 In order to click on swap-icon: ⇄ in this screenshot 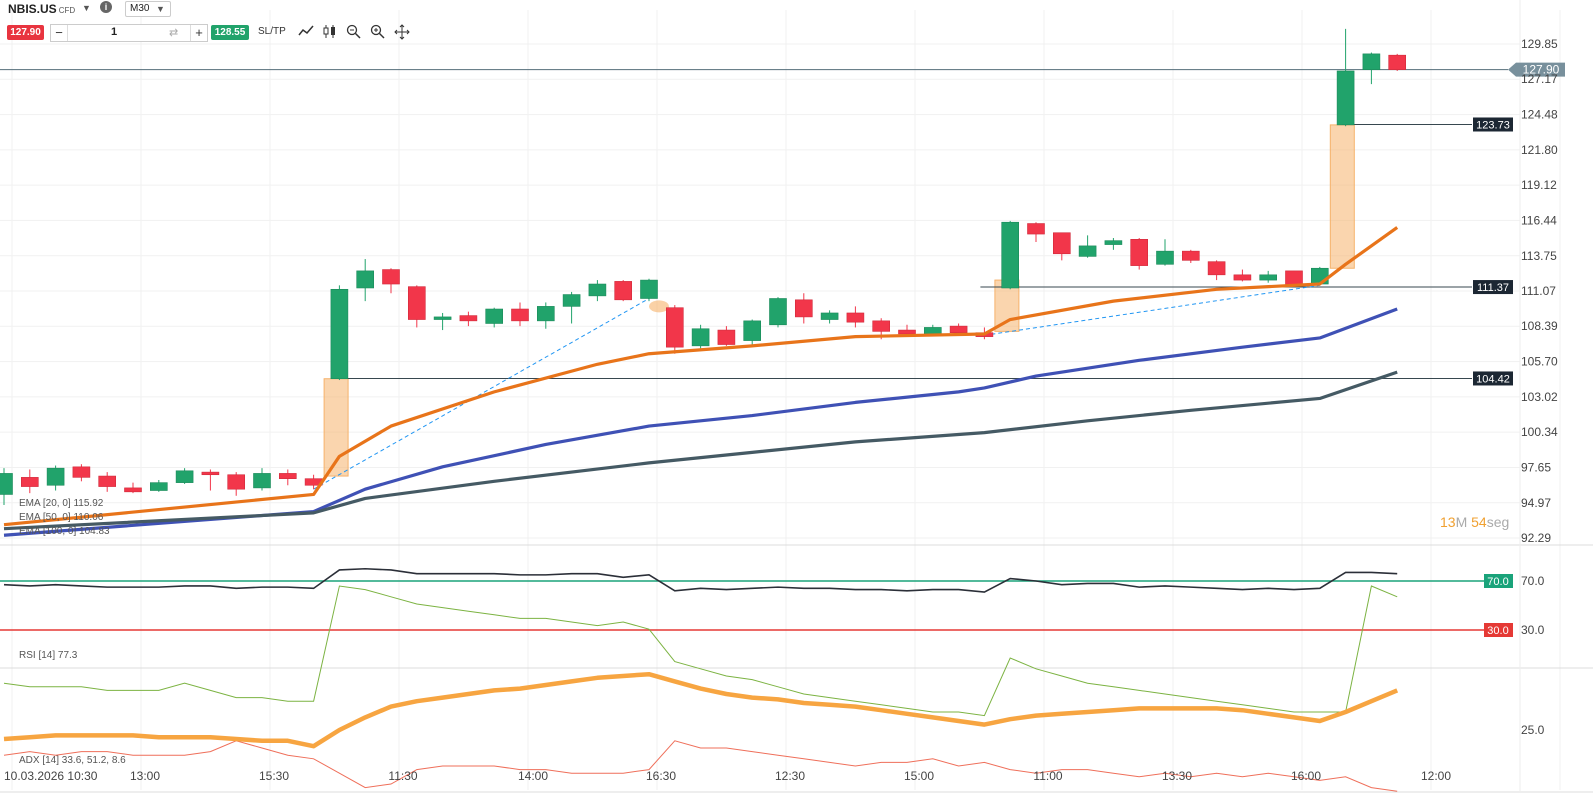, I will do `click(174, 33)`.